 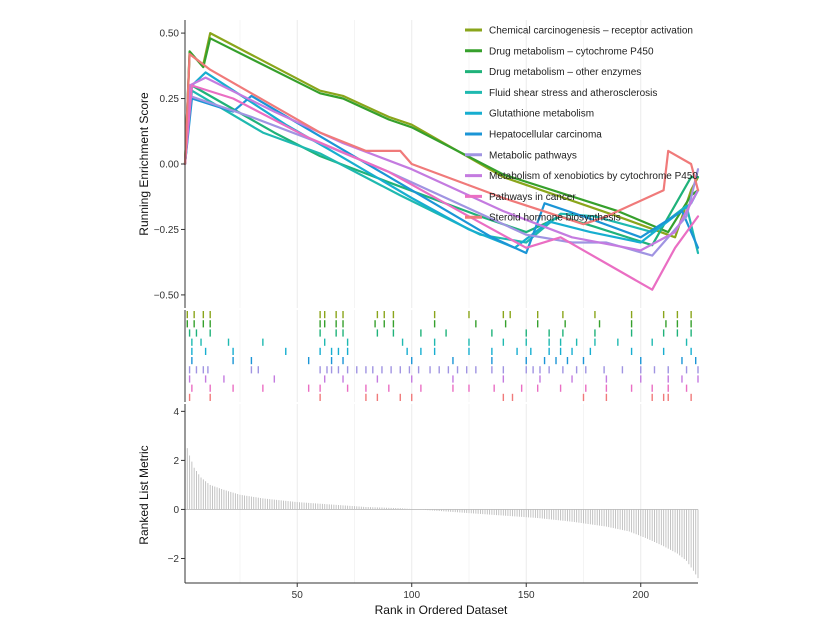 What do you see at coordinates (176, 510) in the screenshot?
I see `metric-y-tick-label: 0` at bounding box center [176, 510].